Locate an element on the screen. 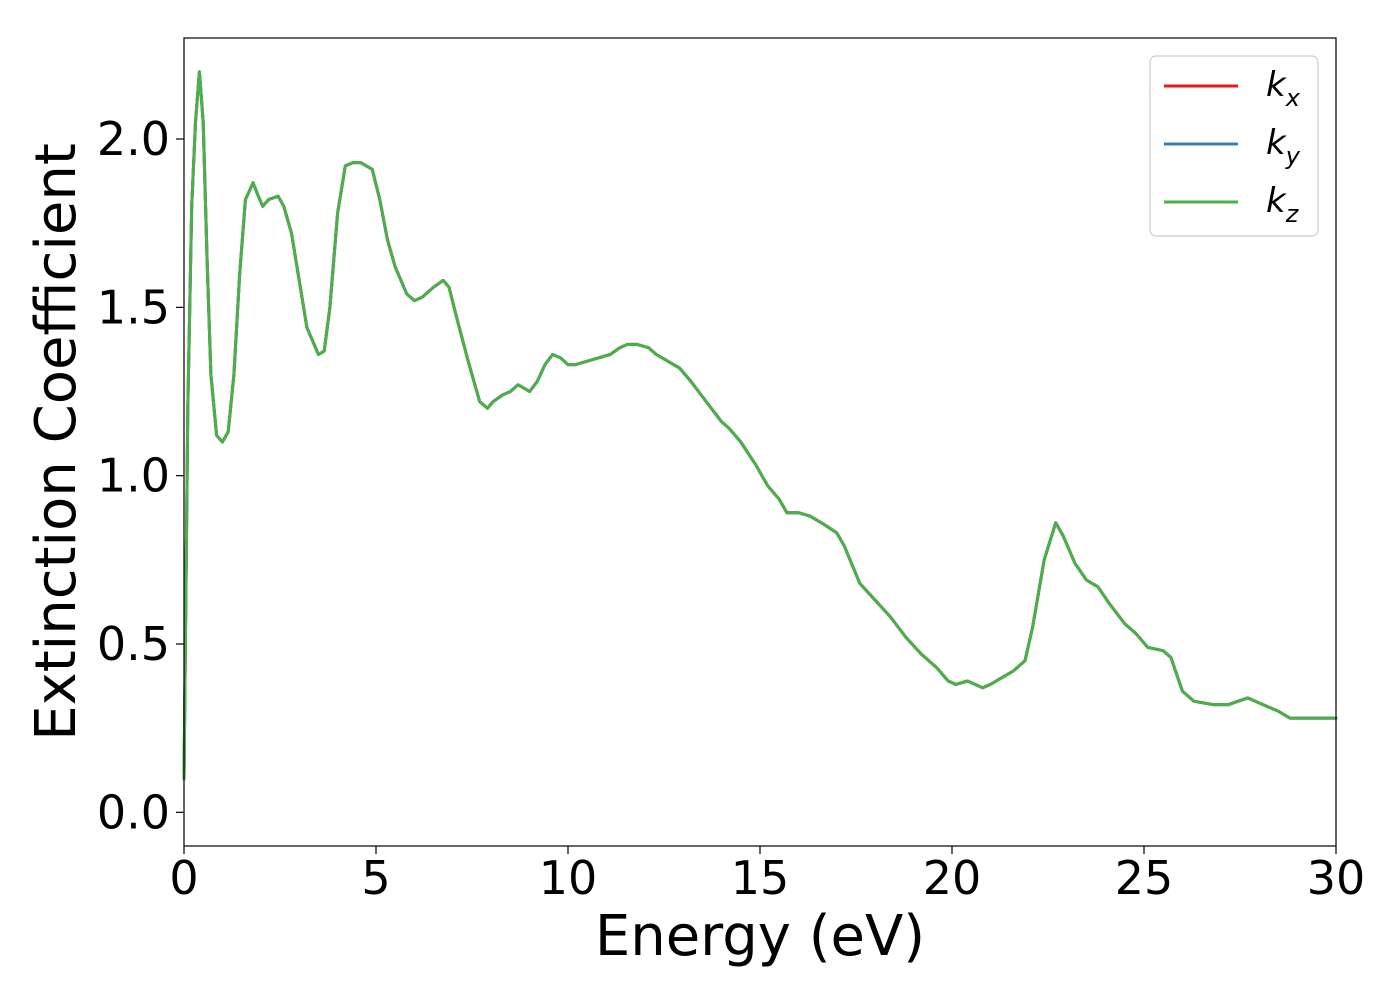 The height and width of the screenshot is (1000, 1400). x-axis-label: Energy (eV) is located at coordinates (760, 936).